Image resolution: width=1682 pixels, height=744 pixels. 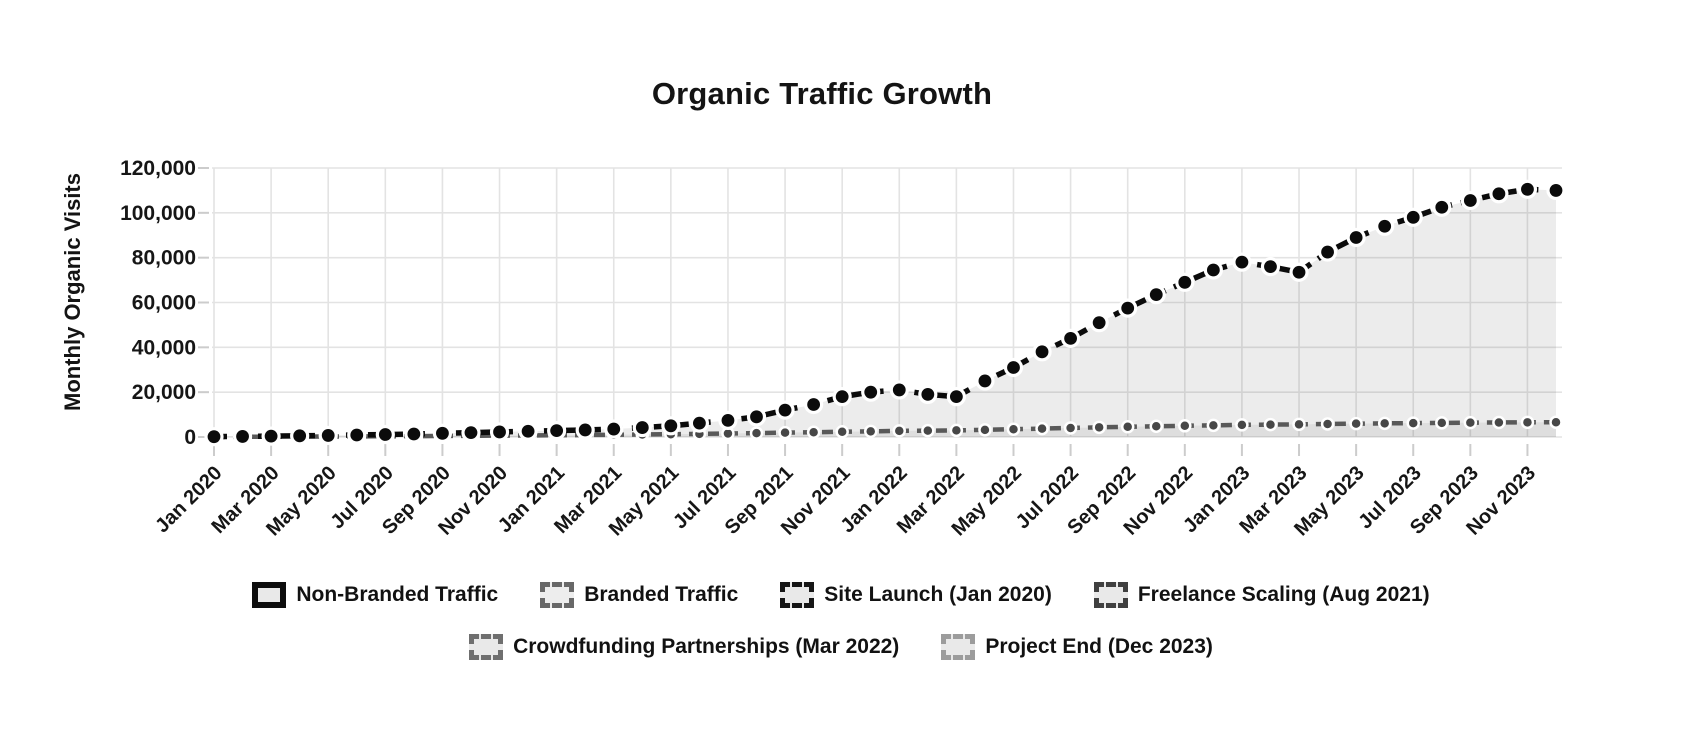 What do you see at coordinates (661, 594) in the screenshot?
I see `legend-label: Branded Traffic` at bounding box center [661, 594].